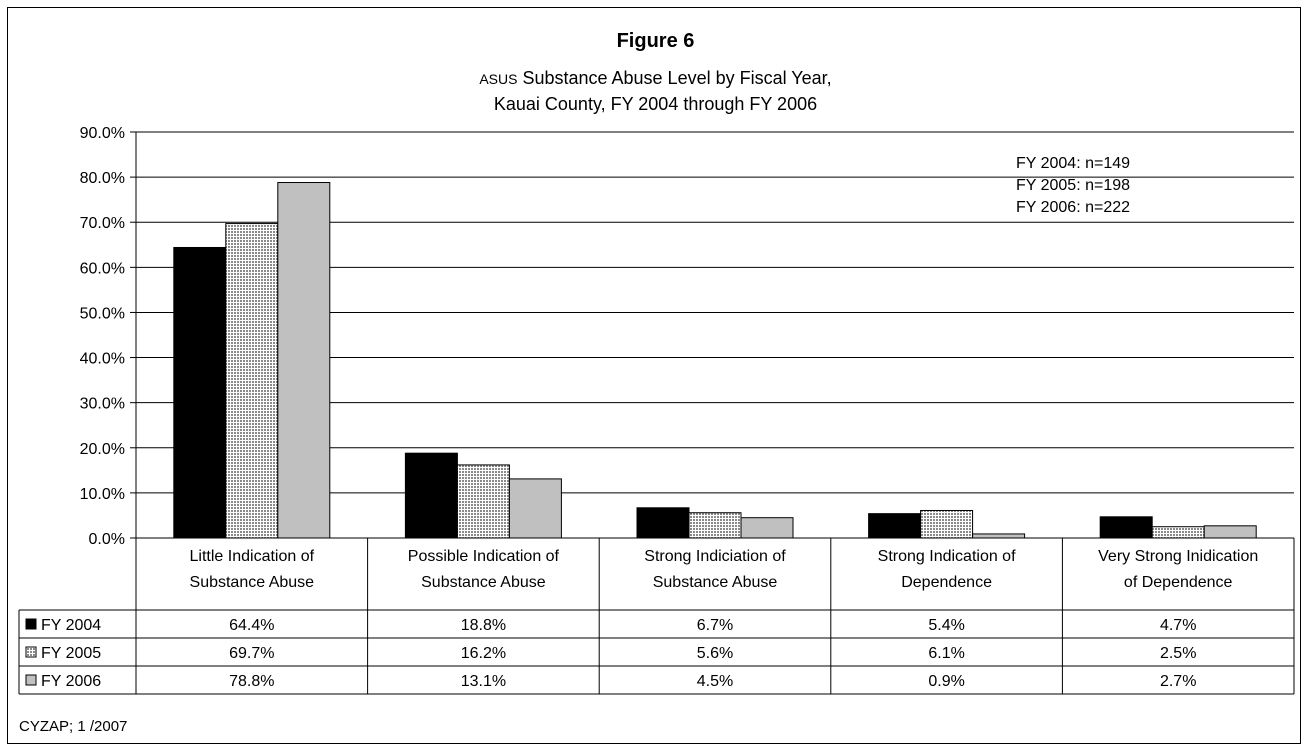 Image resolution: width=1311 pixels, height=749 pixels. I want to click on data-label: 69.7%, so click(251, 653).